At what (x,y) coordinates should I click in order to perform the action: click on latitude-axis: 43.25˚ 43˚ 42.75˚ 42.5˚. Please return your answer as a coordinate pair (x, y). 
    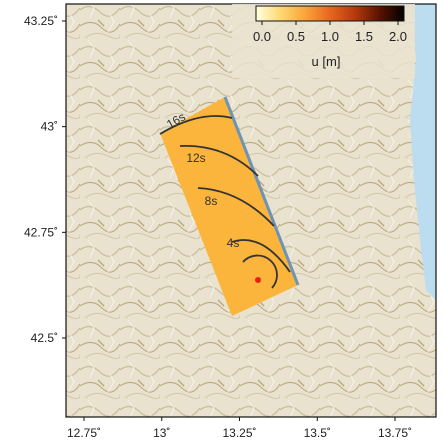
    Looking at the image, I should click on (45, 179).